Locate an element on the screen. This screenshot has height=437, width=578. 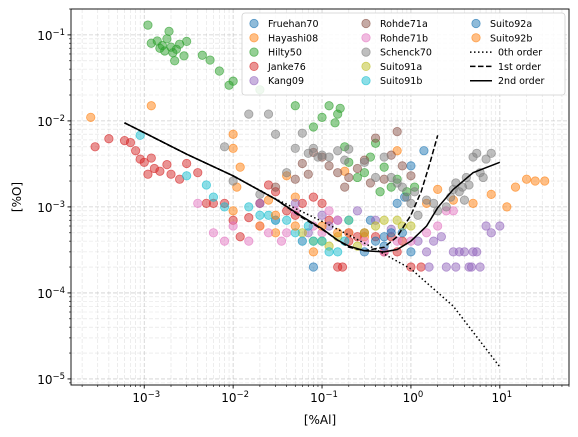
y-tick-label: 10⁻² is located at coordinates (51, 121).